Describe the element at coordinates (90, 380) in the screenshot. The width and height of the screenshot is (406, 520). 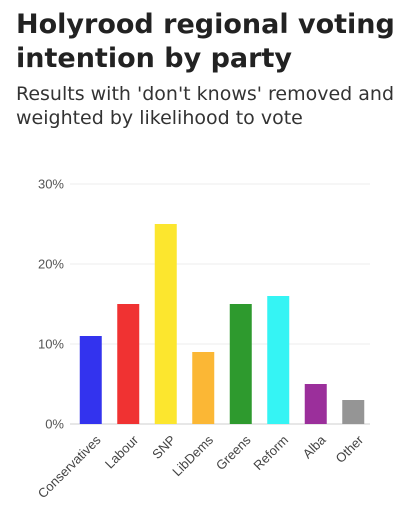
I see `bar-conservatives` at that location.